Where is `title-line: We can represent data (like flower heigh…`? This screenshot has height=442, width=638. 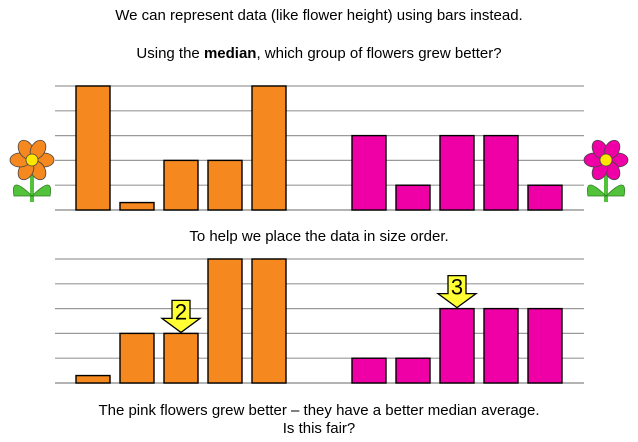 title-line: We can represent data (like flower heigh… is located at coordinates (319, 15).